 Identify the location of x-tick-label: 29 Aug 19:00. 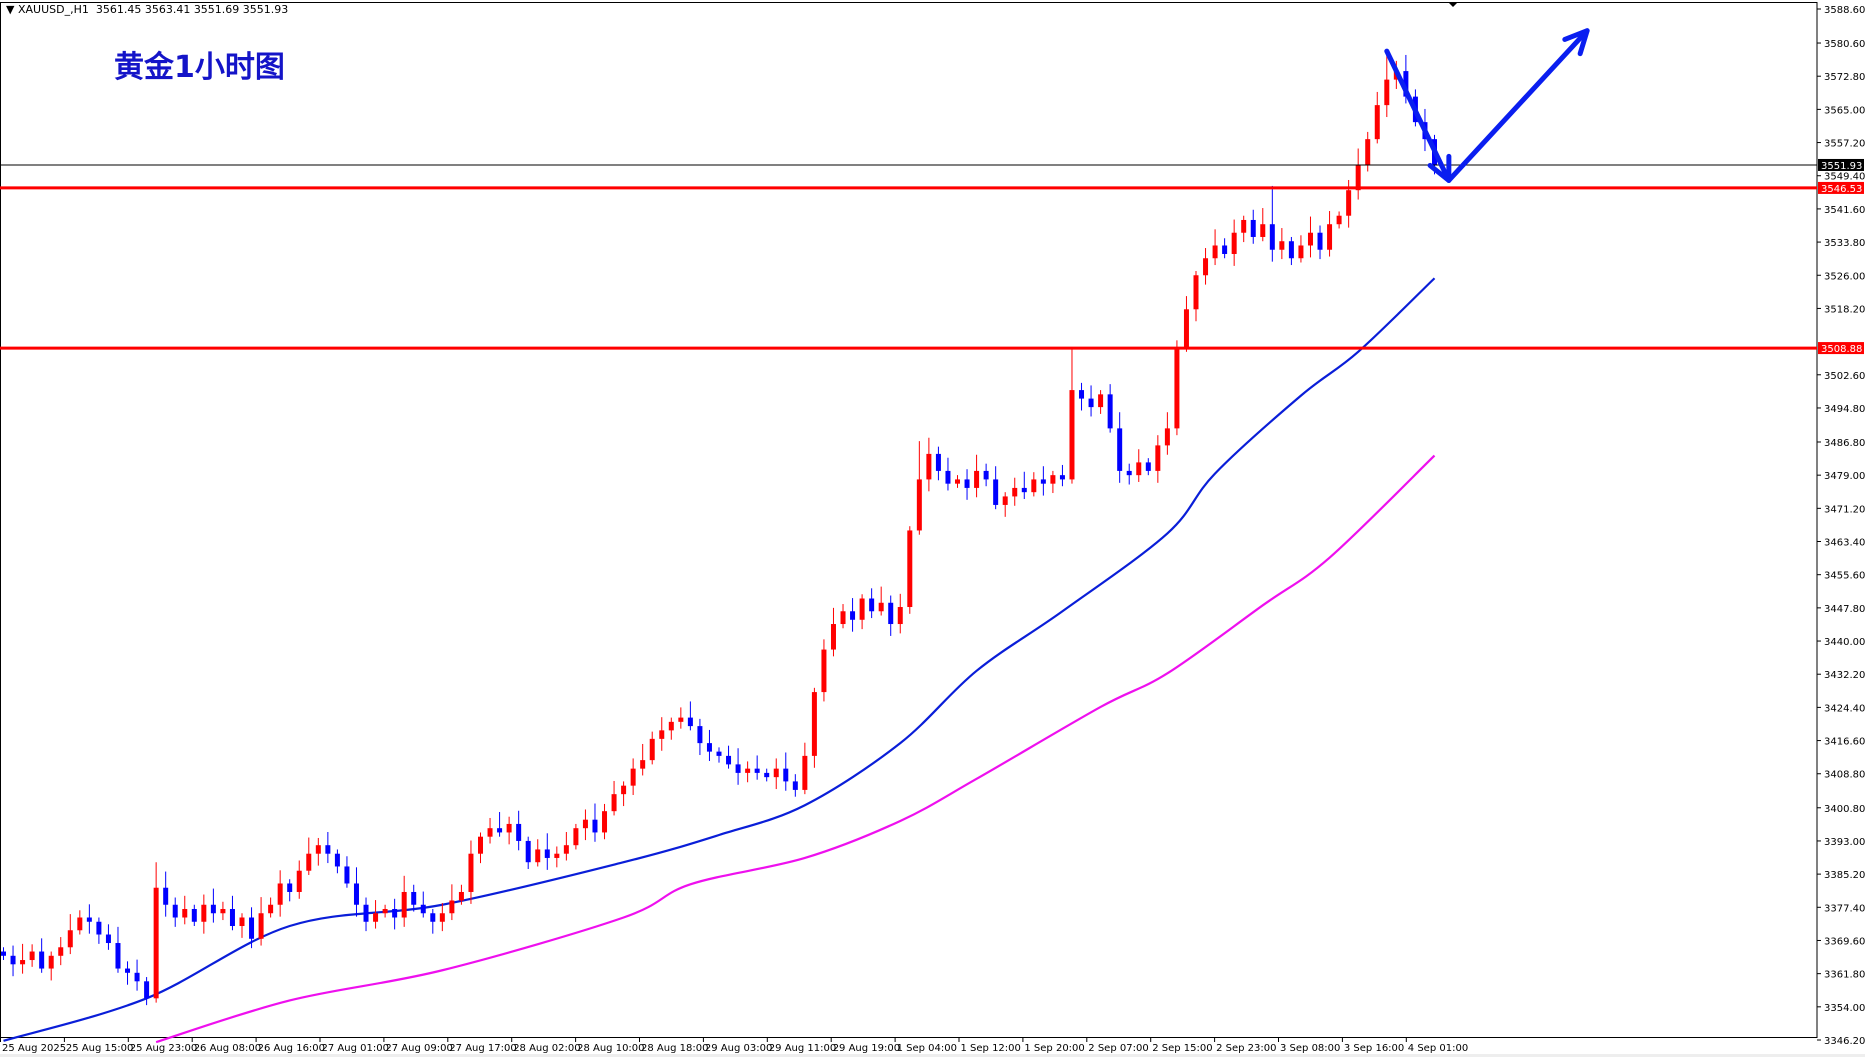
(866, 1048).